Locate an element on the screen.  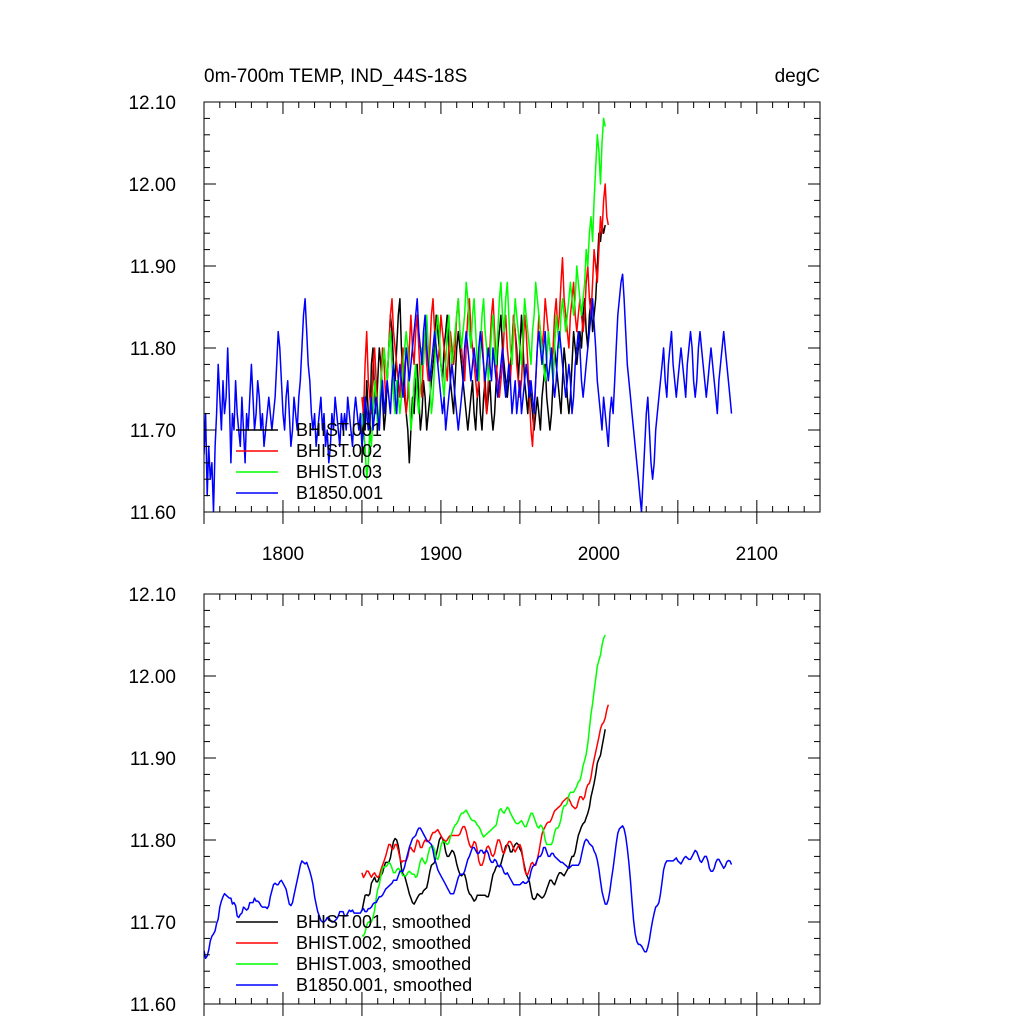
top-xtick-label: 1900 is located at coordinates (441, 554).